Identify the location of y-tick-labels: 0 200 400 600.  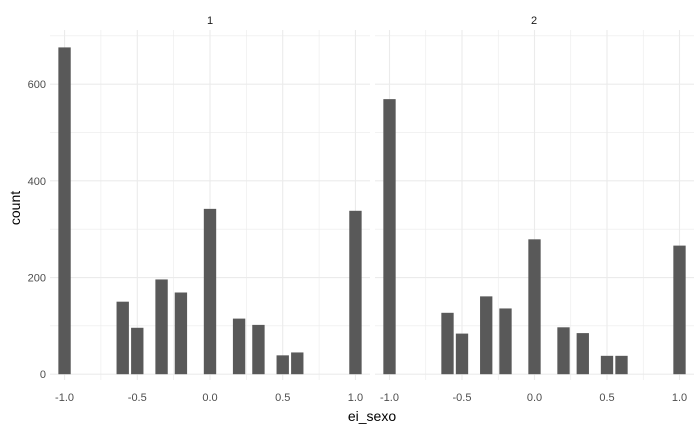
(37, 230).